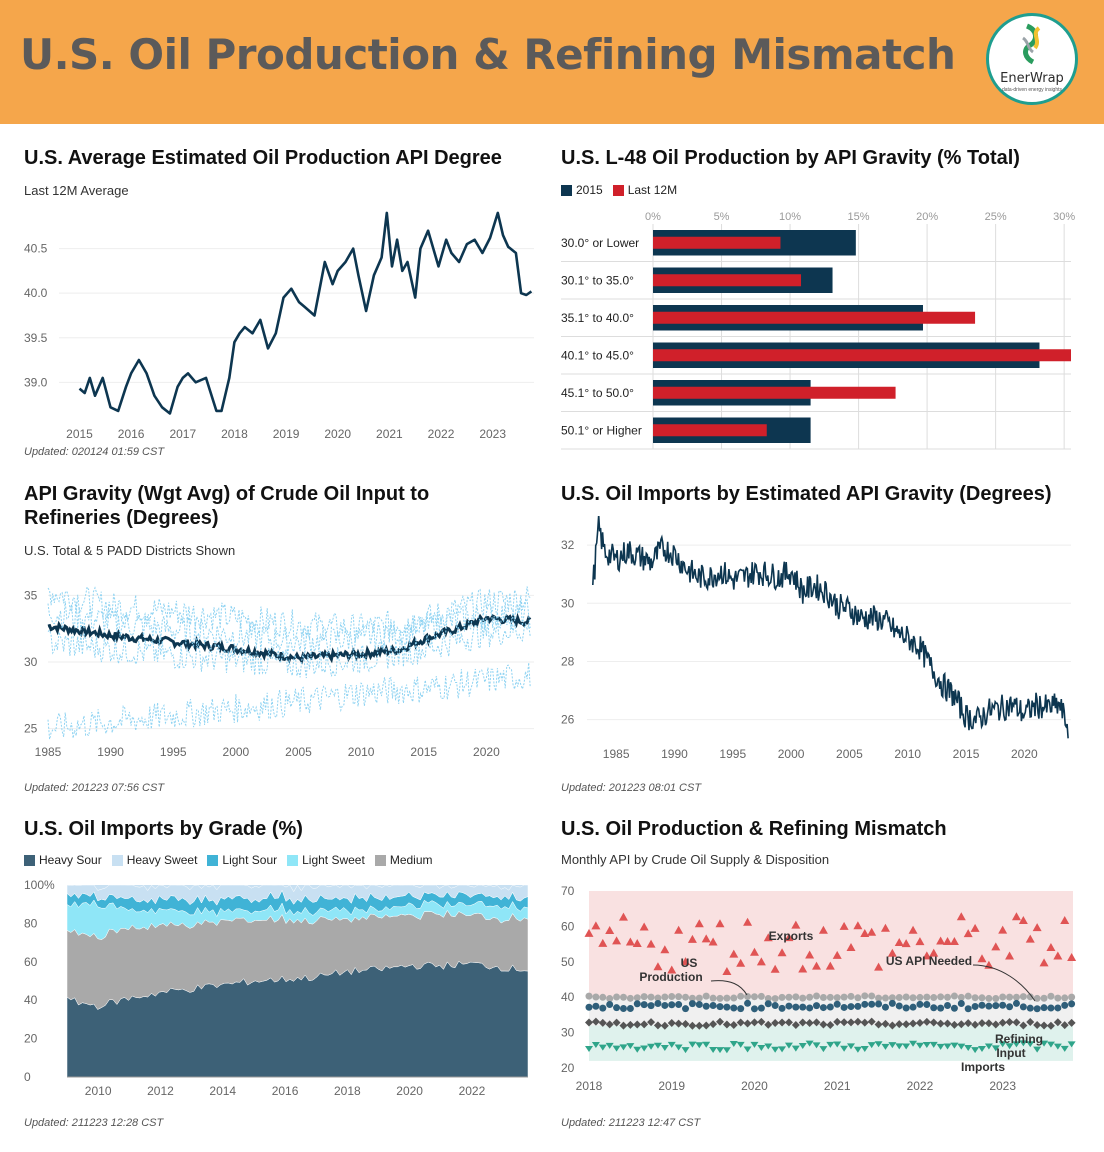 The width and height of the screenshot is (1104, 1152). I want to click on annotation-us-api-needed: US API Needed, so click(929, 961).